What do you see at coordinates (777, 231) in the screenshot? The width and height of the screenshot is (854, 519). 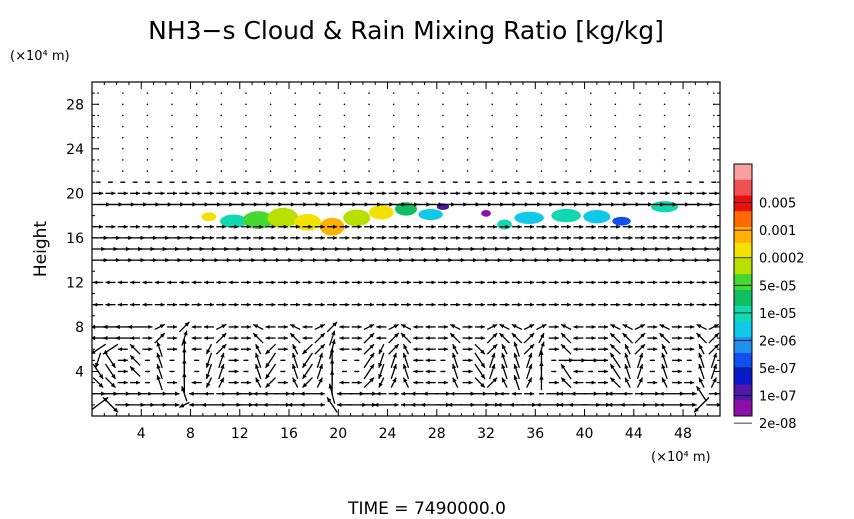 I see `colorbar-label: 0.001` at bounding box center [777, 231].